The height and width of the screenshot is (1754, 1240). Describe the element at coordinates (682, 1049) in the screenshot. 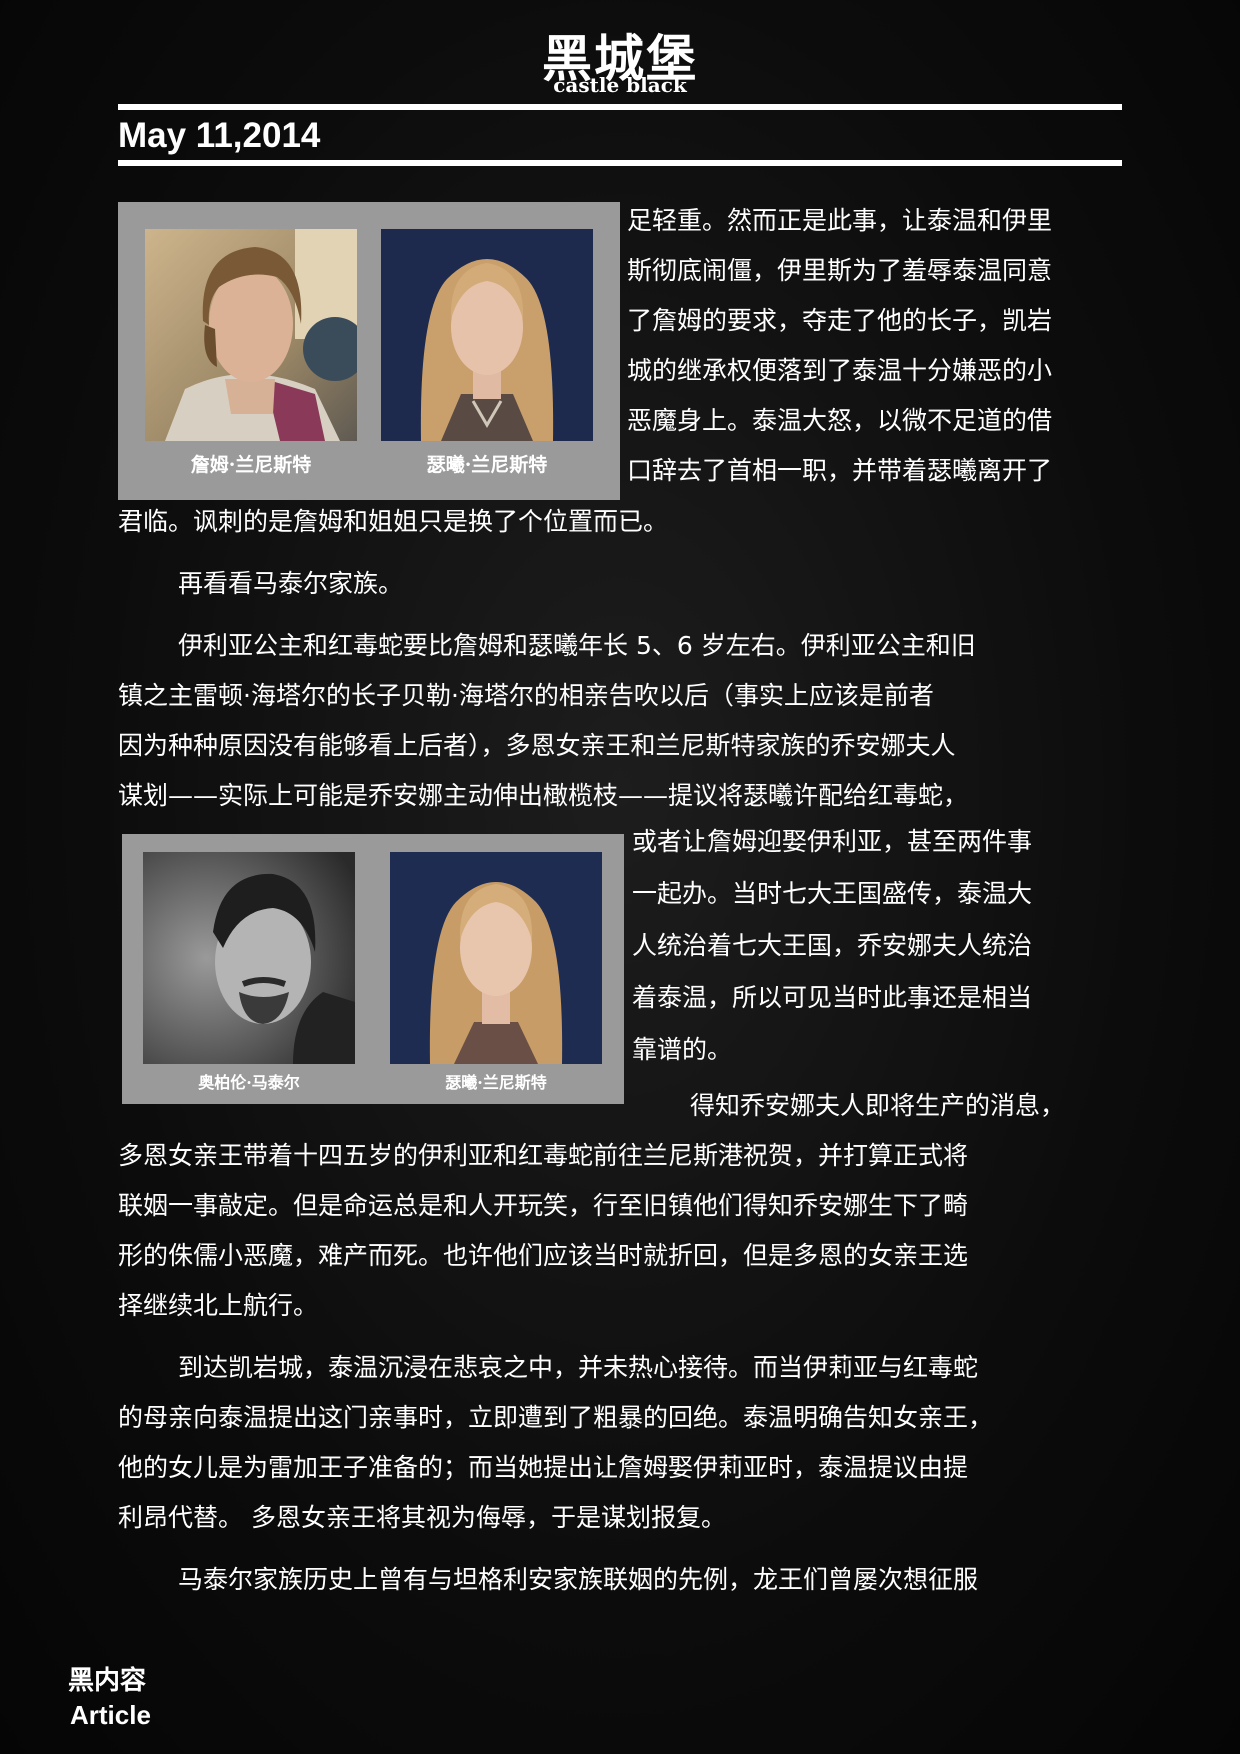

I see `text-line: 靠谱的。` at that location.